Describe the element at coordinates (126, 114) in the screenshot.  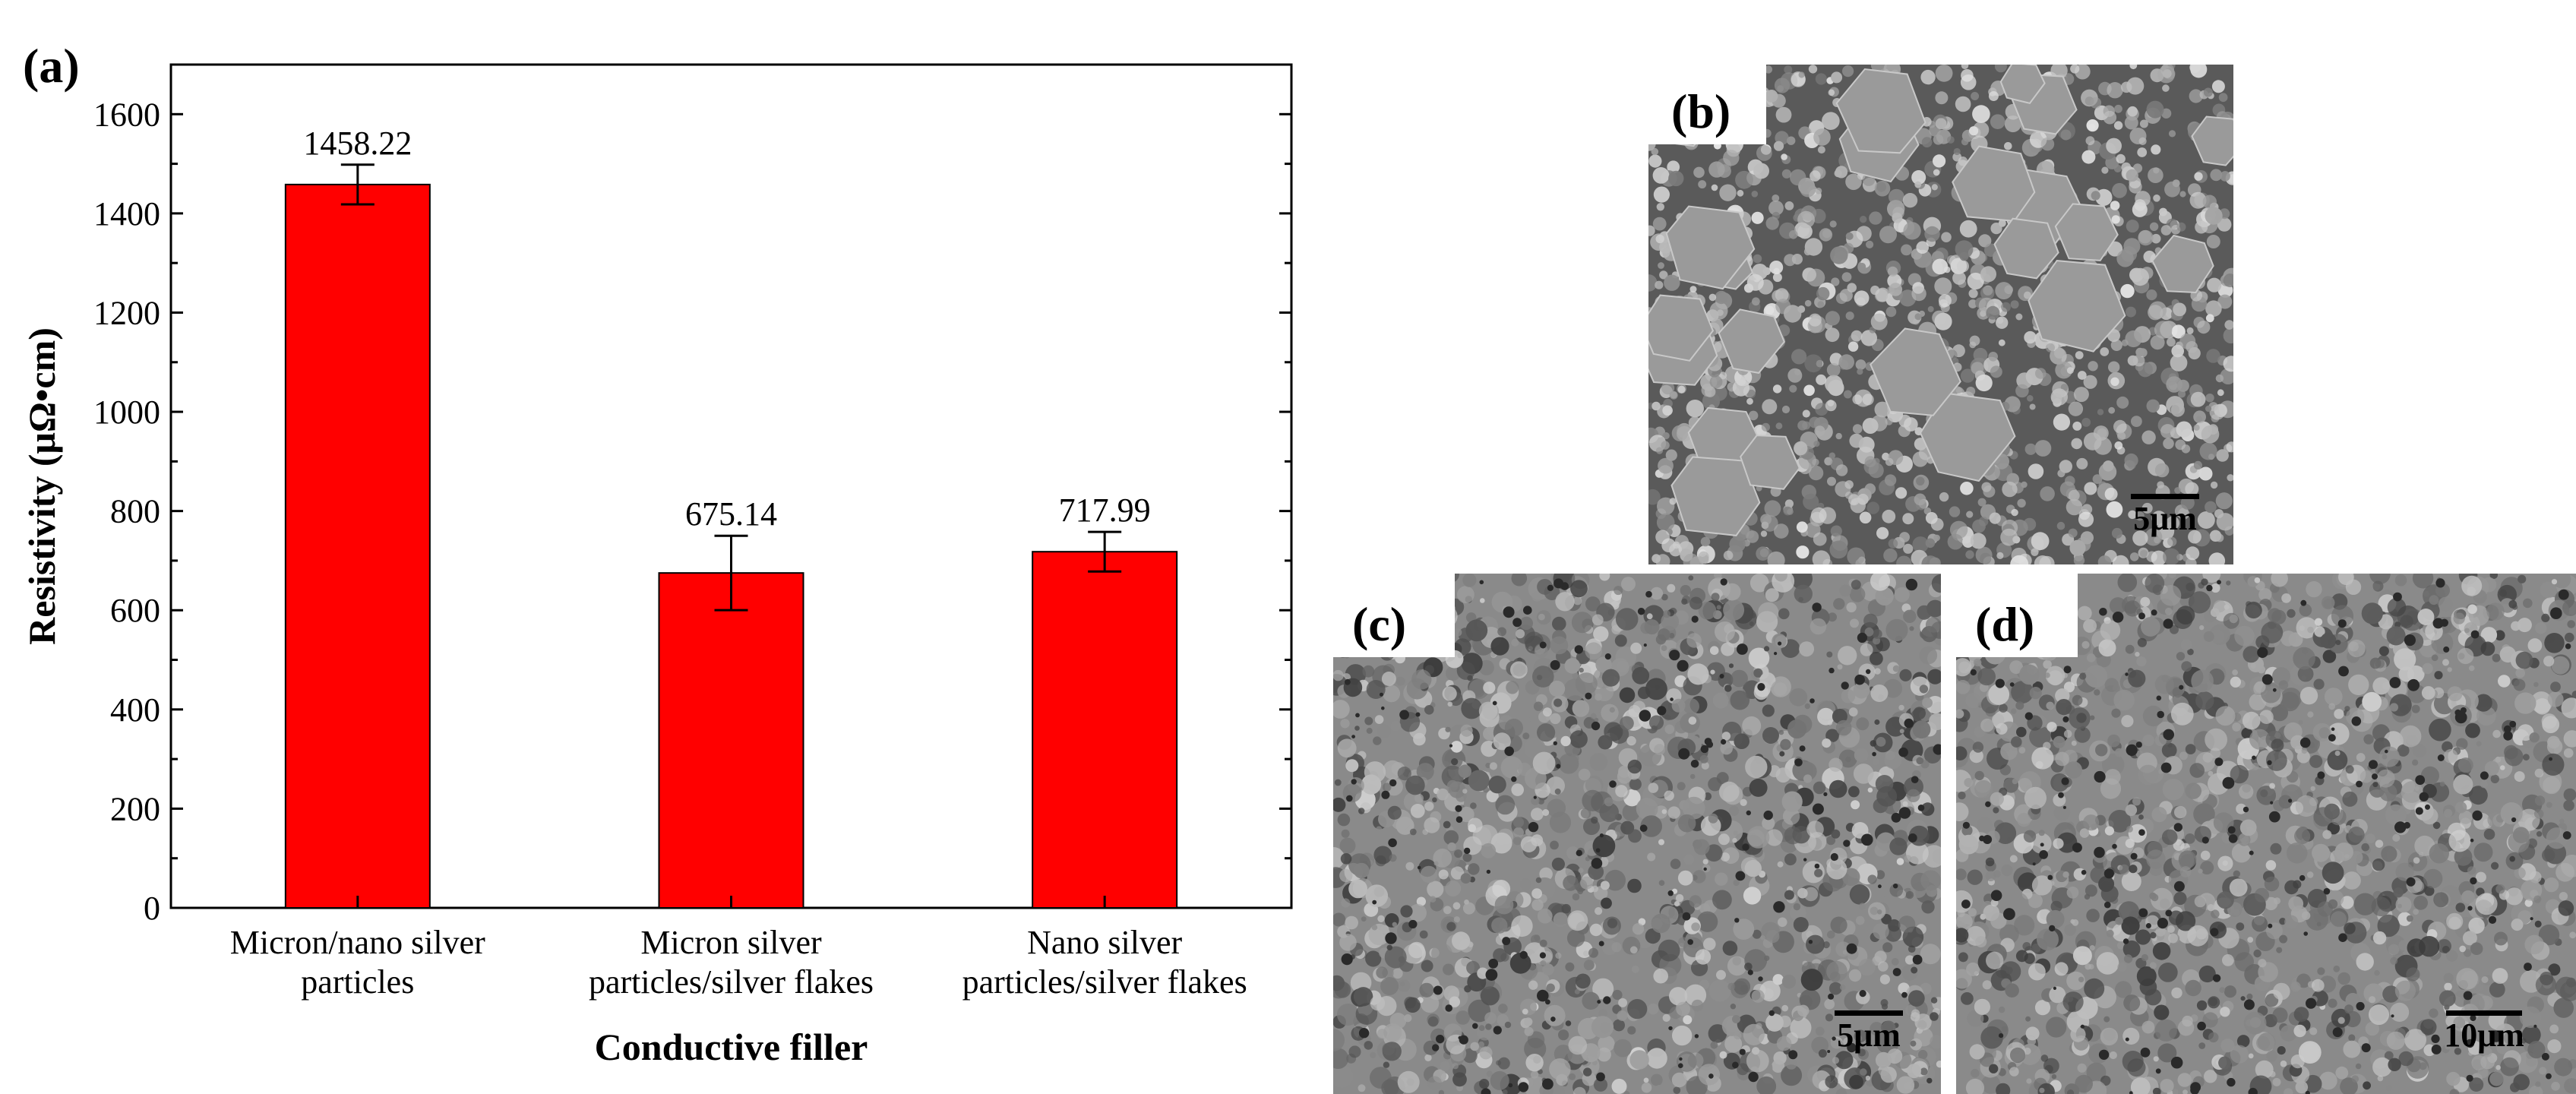
I see `y-tick-label: 1600` at that location.